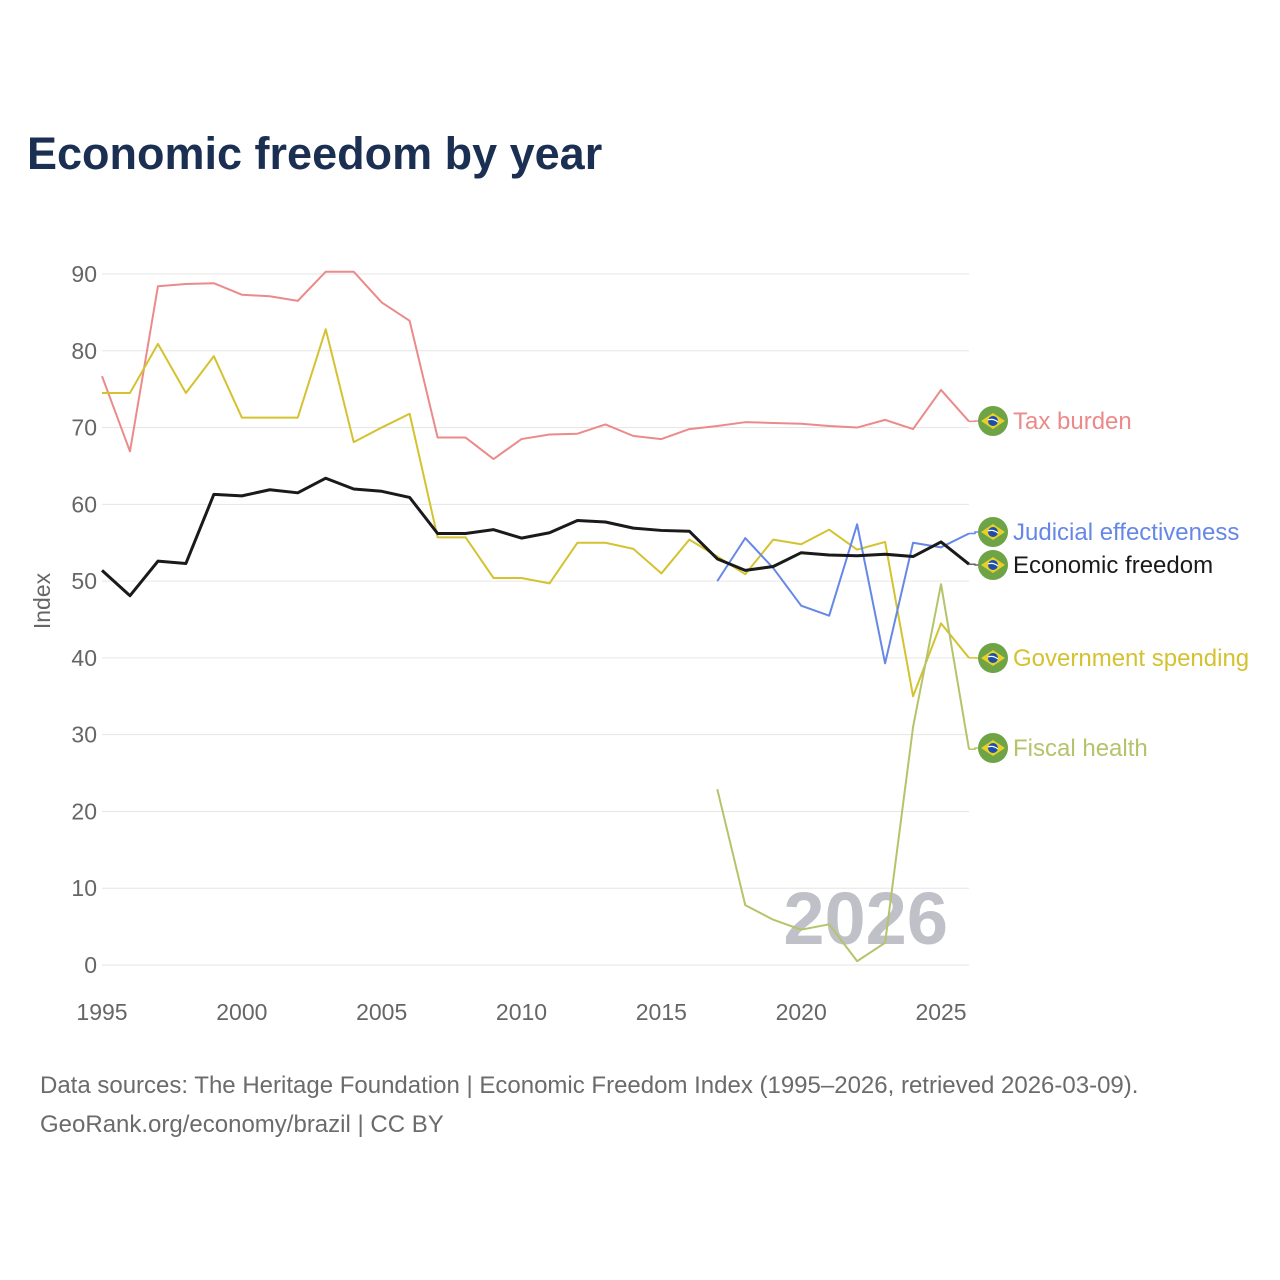 This screenshot has width=1280, height=1280. I want to click on y-tick-label: 10, so click(84, 888).